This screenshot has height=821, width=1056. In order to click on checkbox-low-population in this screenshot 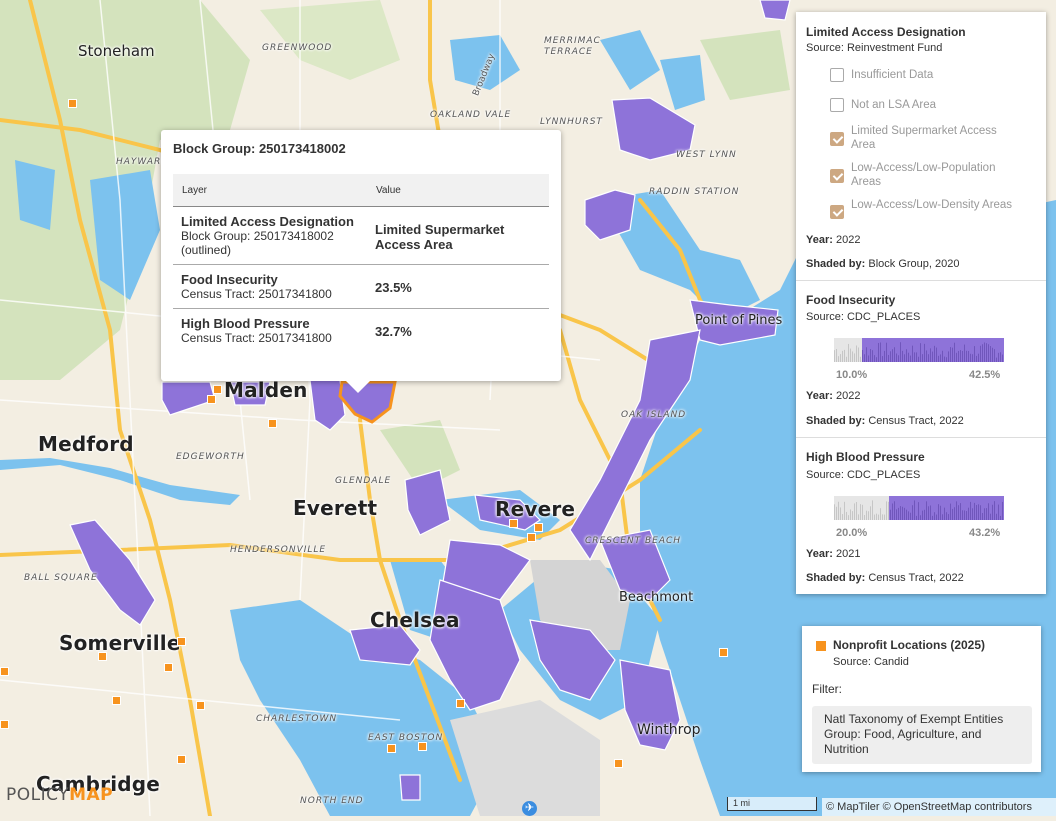, I will do `click(837, 176)`.